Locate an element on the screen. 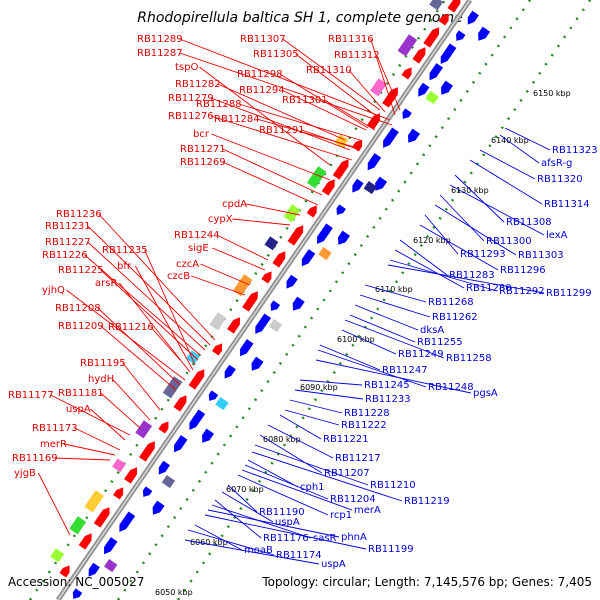  forward-gene-label: RB11236 is located at coordinates (79, 214).